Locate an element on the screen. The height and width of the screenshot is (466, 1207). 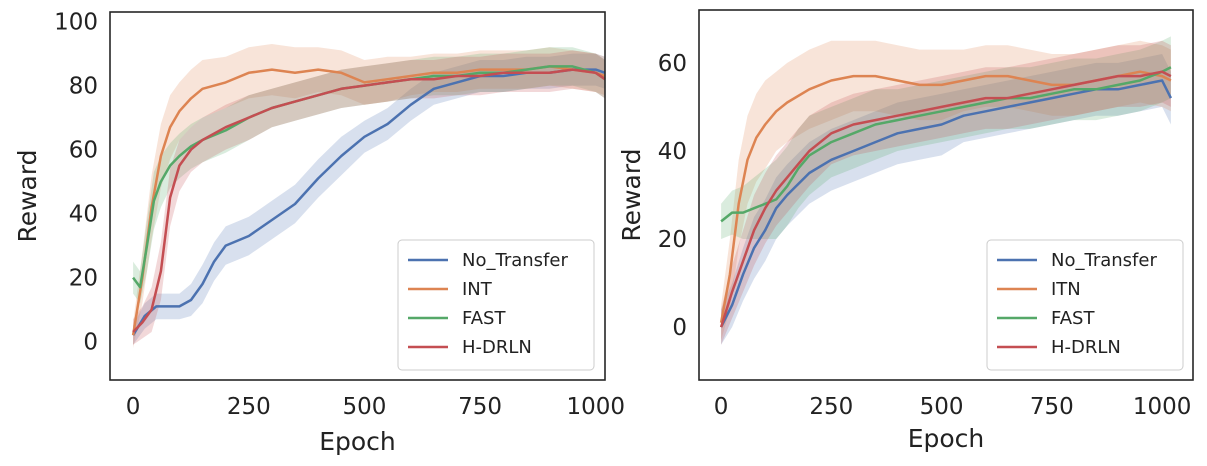
legend-entry: ITN is located at coordinates (1066, 289).